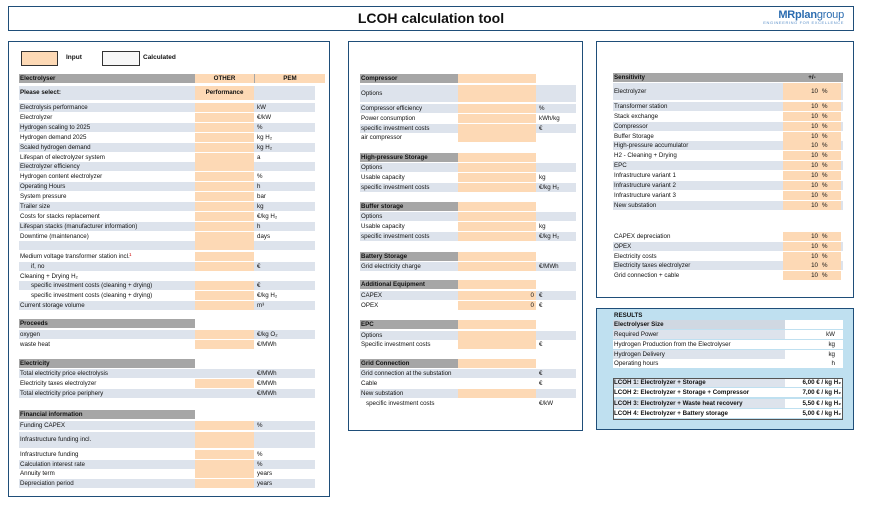  What do you see at coordinates (224, 285) in the screenshot?
I see `spec-inv-cleaning-row-input` at bounding box center [224, 285].